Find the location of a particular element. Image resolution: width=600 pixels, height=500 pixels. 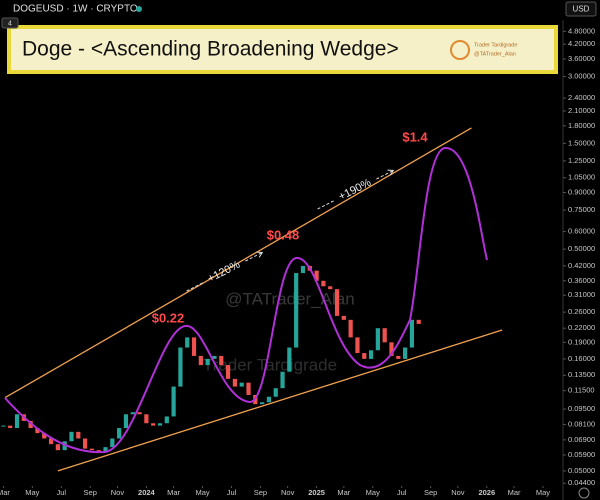

x-tick-label: May is located at coordinates (543, 492).